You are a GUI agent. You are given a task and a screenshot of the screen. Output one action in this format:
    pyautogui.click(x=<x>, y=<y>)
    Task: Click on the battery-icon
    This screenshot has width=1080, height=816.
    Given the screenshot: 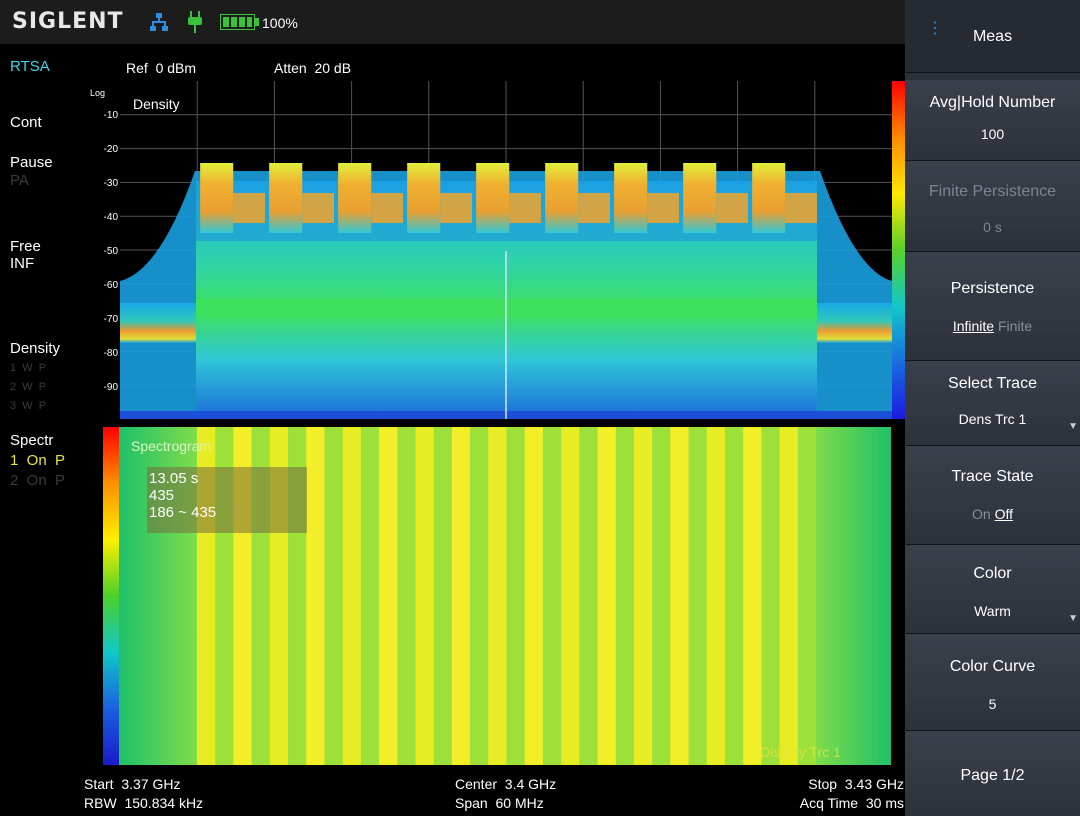 What is the action you would take?
    pyautogui.click(x=239, y=22)
    